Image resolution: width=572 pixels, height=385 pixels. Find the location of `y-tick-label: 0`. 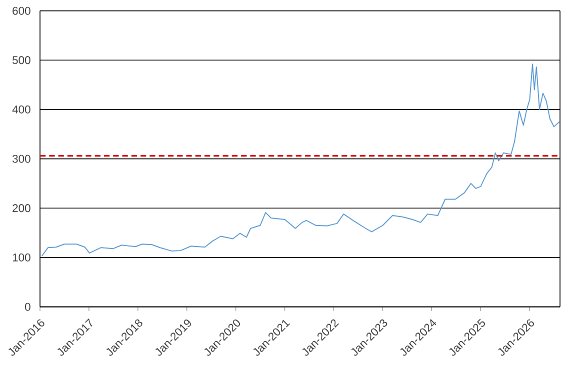

y-tick-label: 0 is located at coordinates (27, 306).